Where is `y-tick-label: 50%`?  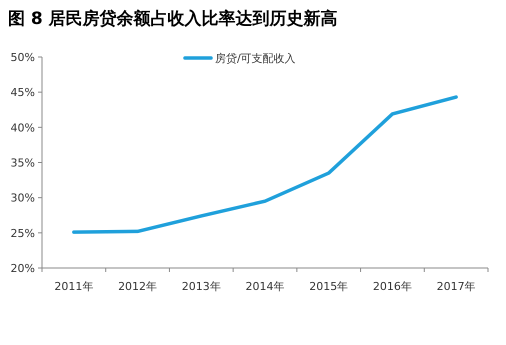 y-tick-label: 50% is located at coordinates (22, 57).